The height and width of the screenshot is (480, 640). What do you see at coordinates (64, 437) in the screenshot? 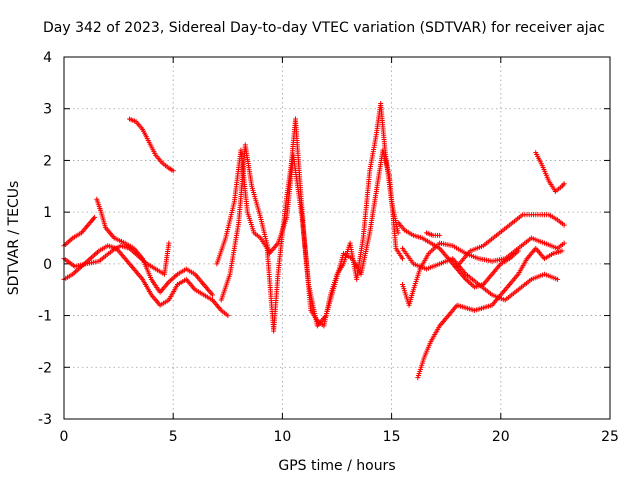
I see `x-tick-label: 0` at bounding box center [64, 437].